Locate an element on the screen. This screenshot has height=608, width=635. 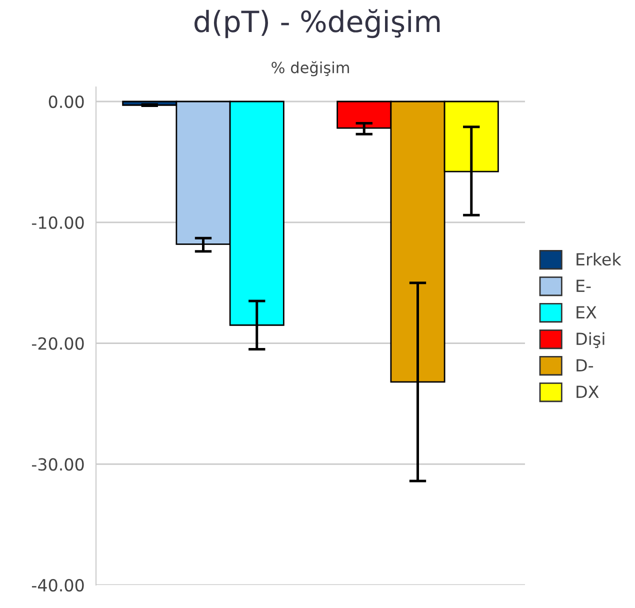
legend-label: E- is located at coordinates (583, 286).